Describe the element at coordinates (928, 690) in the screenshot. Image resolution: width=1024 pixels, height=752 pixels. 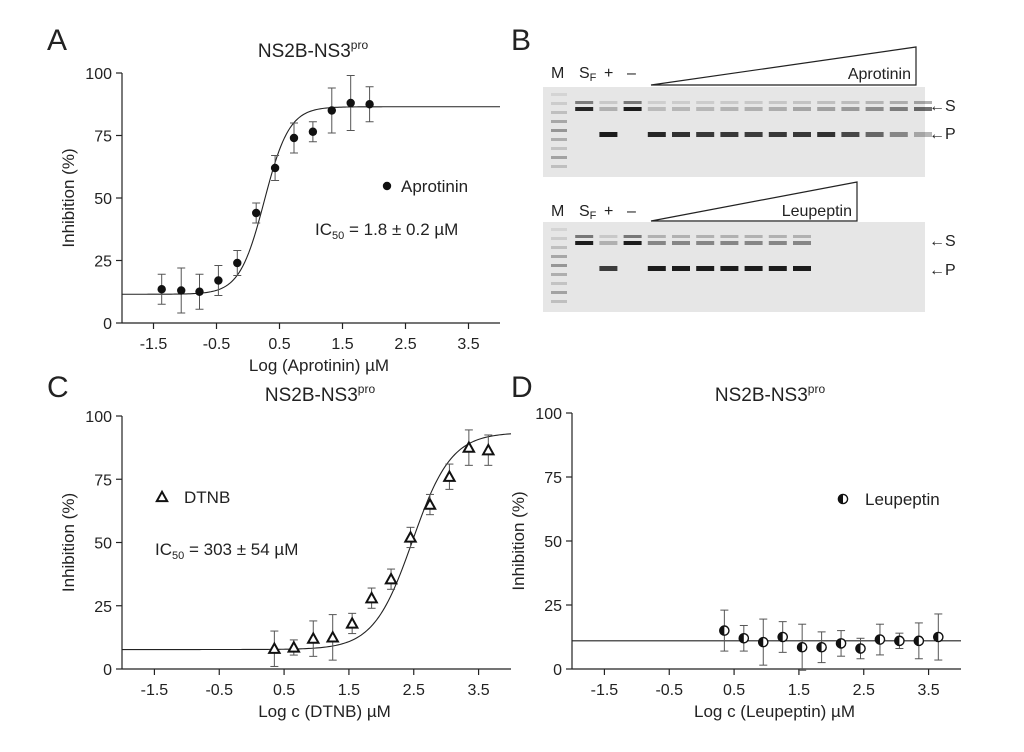
I see `panel-d-xtick-label: 3.5` at that location.